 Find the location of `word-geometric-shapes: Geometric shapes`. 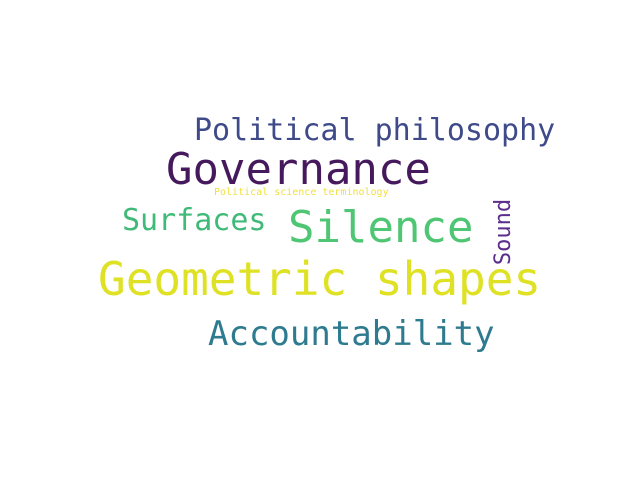

word-geometric-shapes: Geometric shapes is located at coordinates (320, 279).